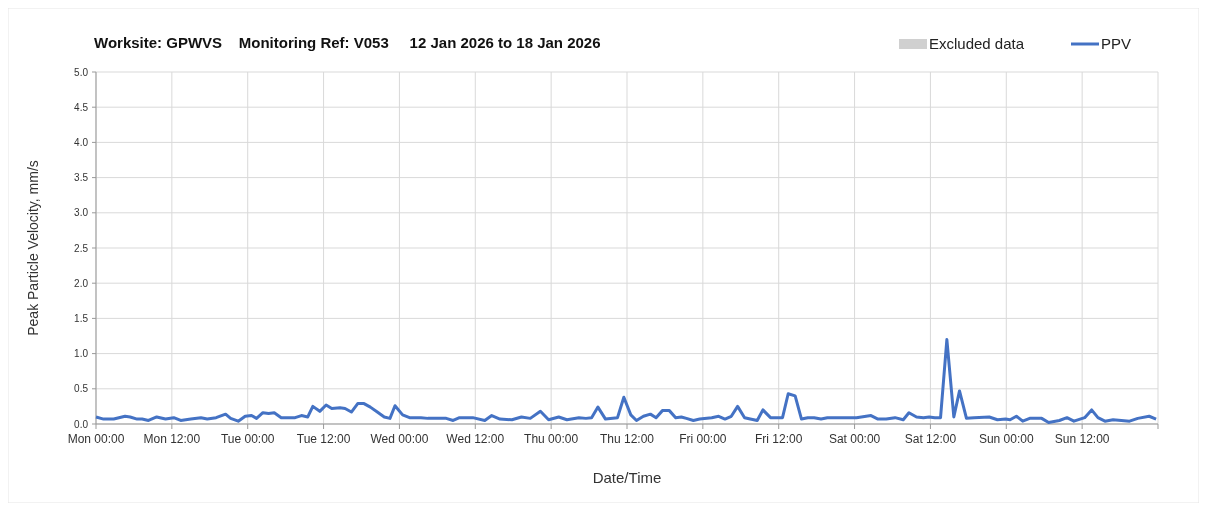  Describe the element at coordinates (96, 439) in the screenshot. I see `x-tick-label: Mon 00:00` at that location.